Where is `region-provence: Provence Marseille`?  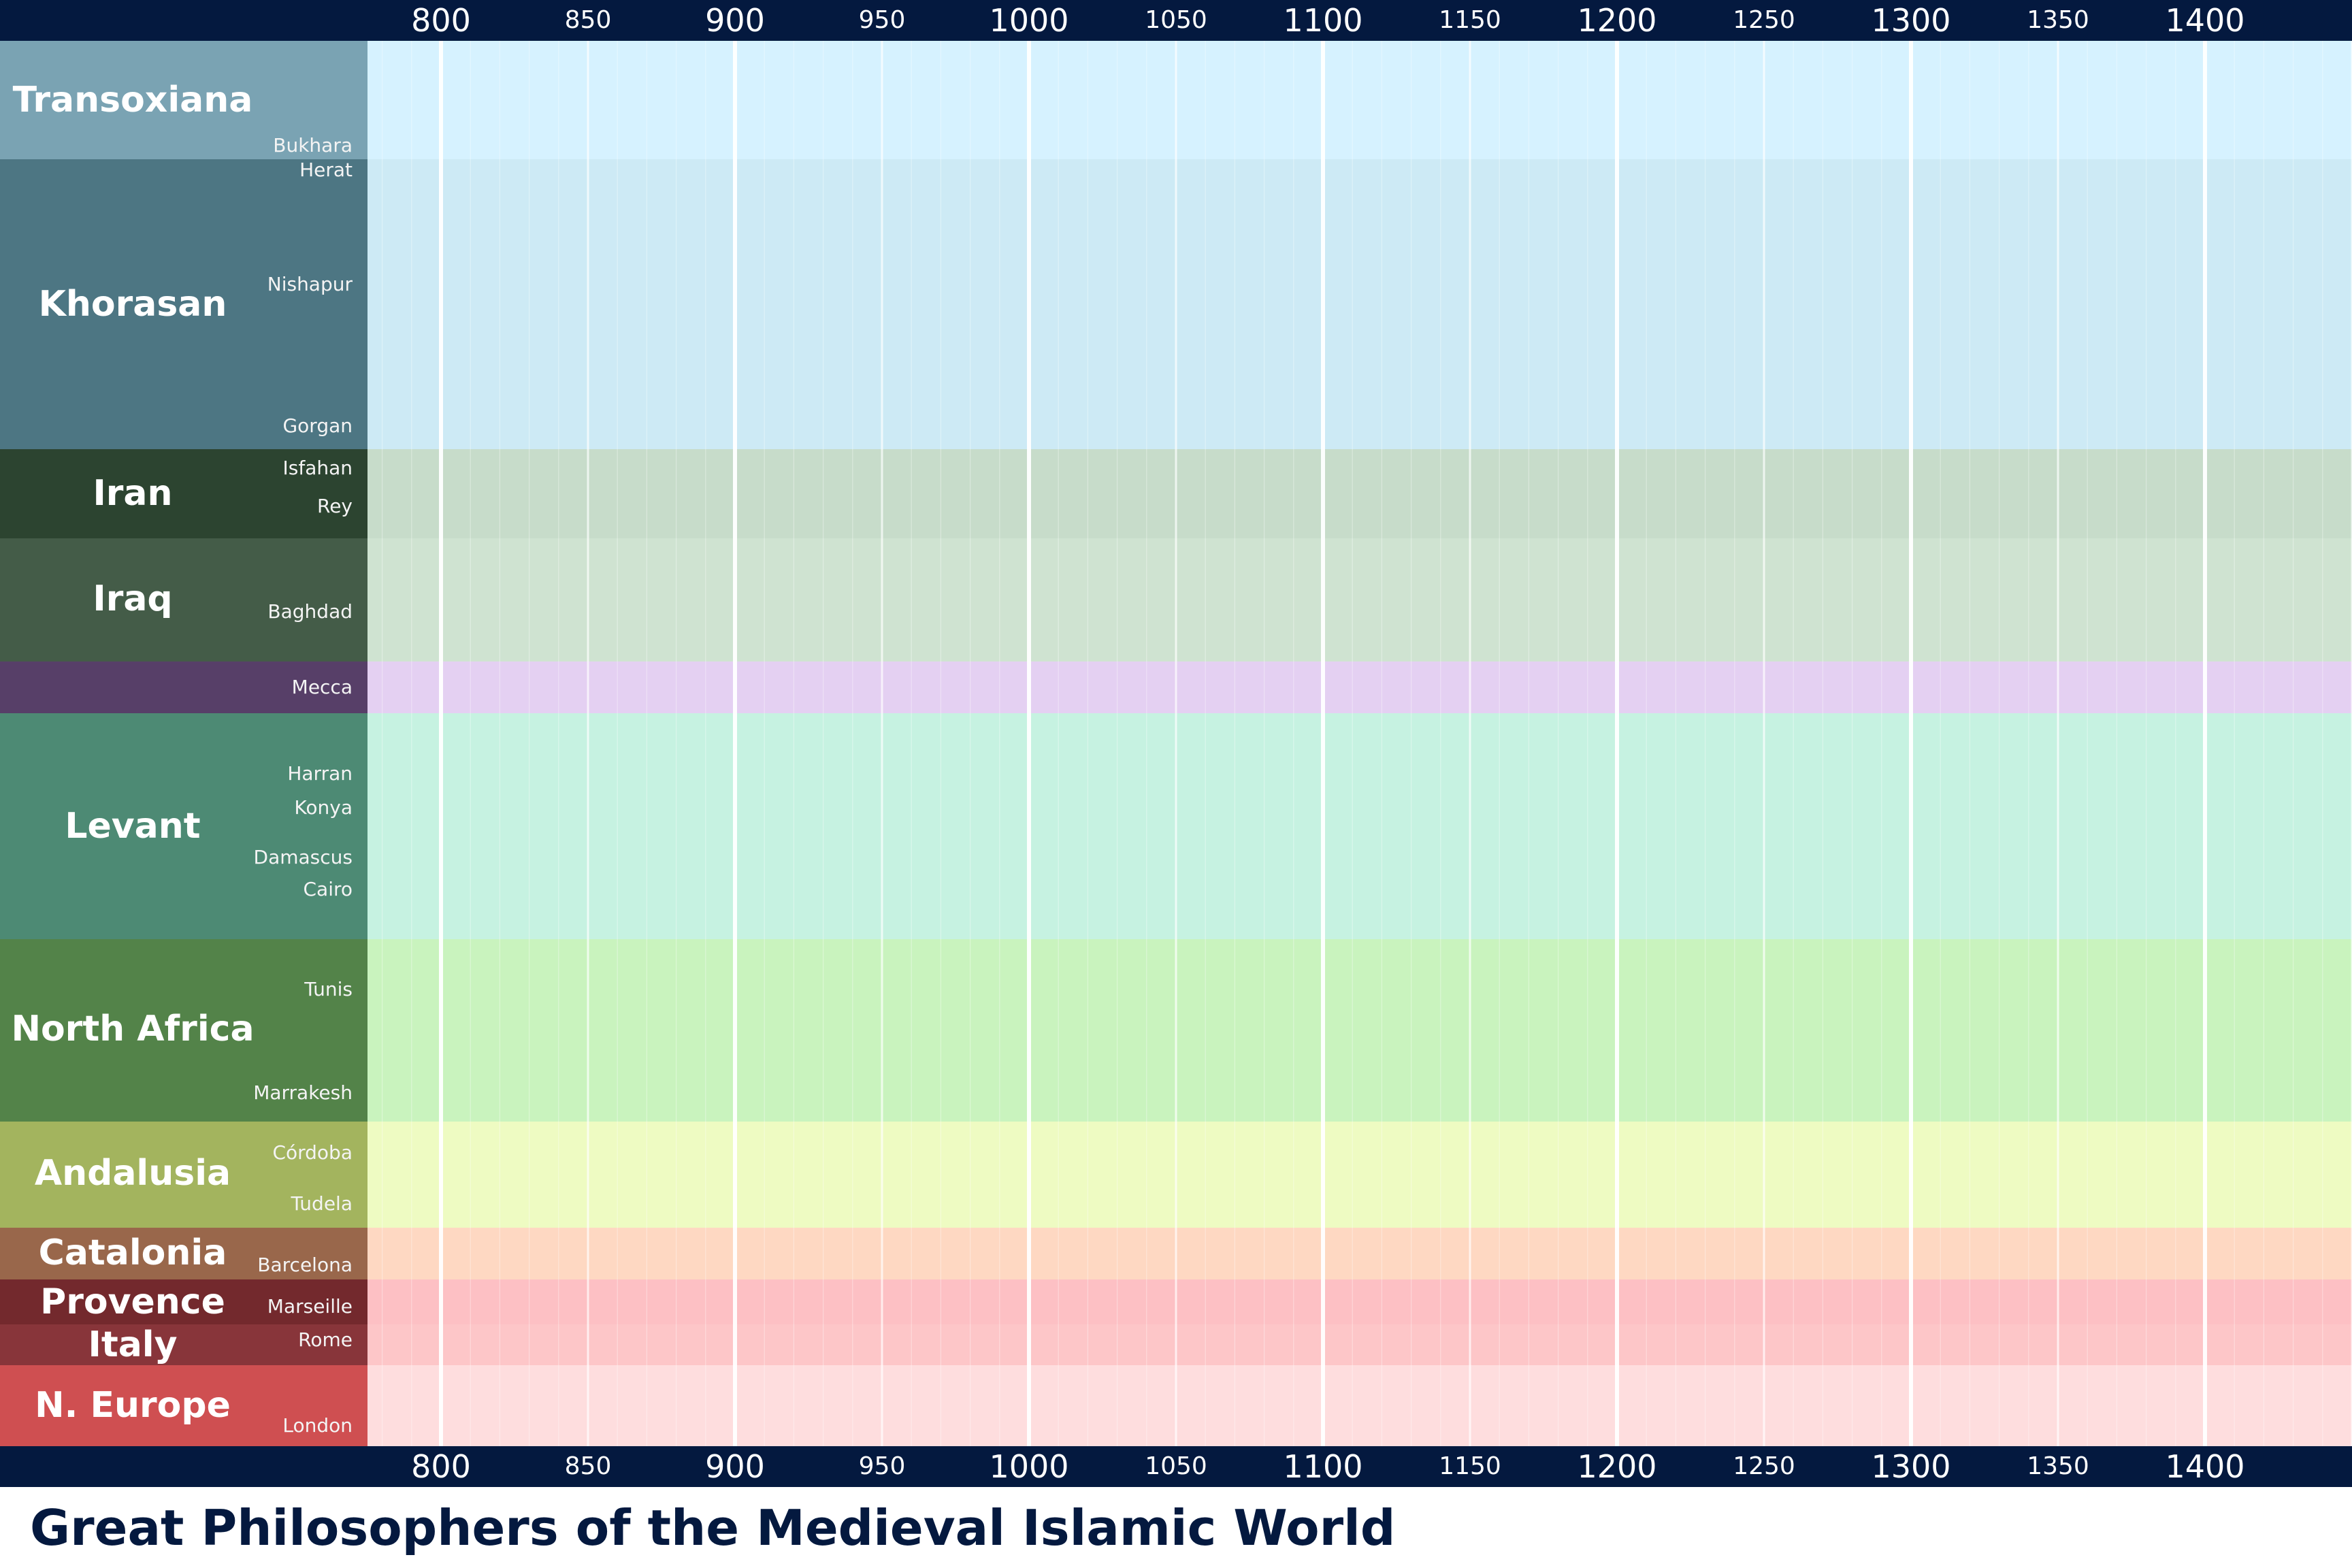 region-provence: Provence Marseille is located at coordinates (184, 1302).